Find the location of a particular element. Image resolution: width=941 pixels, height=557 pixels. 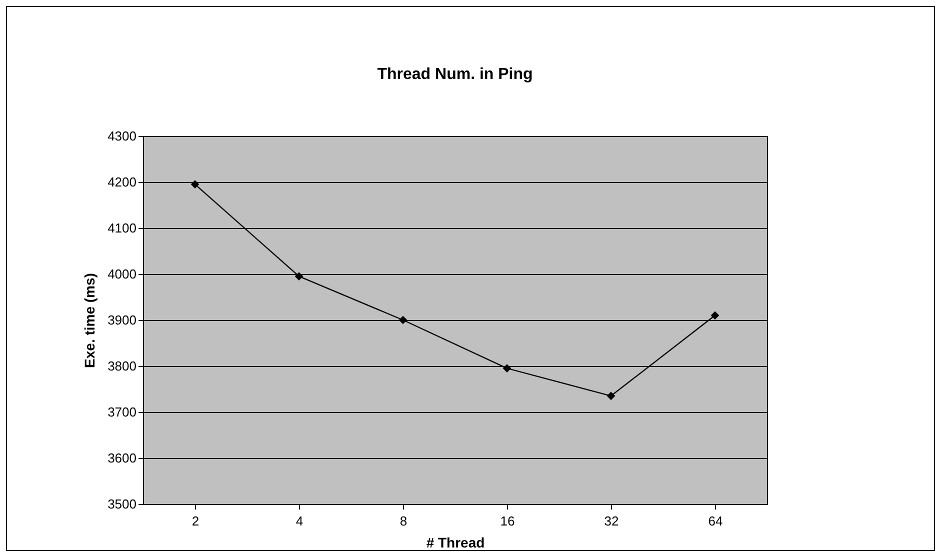

y-tick-label: 3900 is located at coordinates (122, 320).